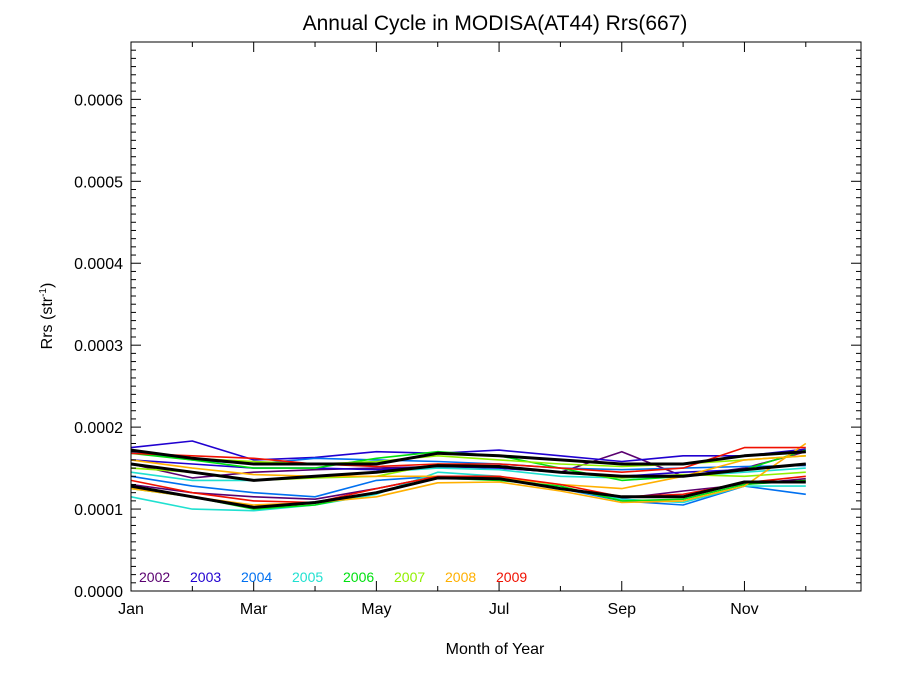 This screenshot has height=675, width=900. I want to click on legend-item-2003: 2003, so click(205, 577).